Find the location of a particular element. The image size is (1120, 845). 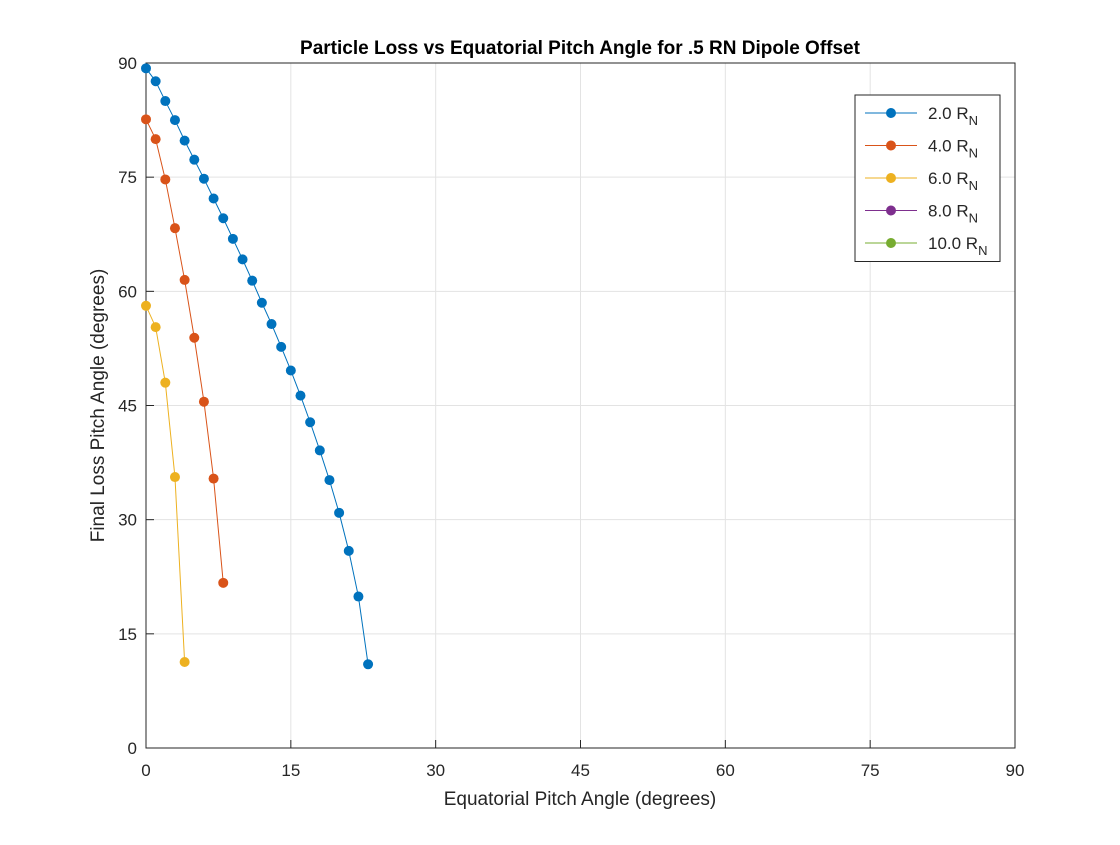

series-group is located at coordinates (257, 366).